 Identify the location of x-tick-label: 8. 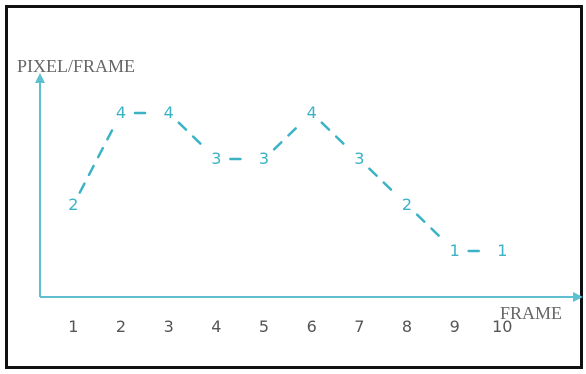
(407, 326).